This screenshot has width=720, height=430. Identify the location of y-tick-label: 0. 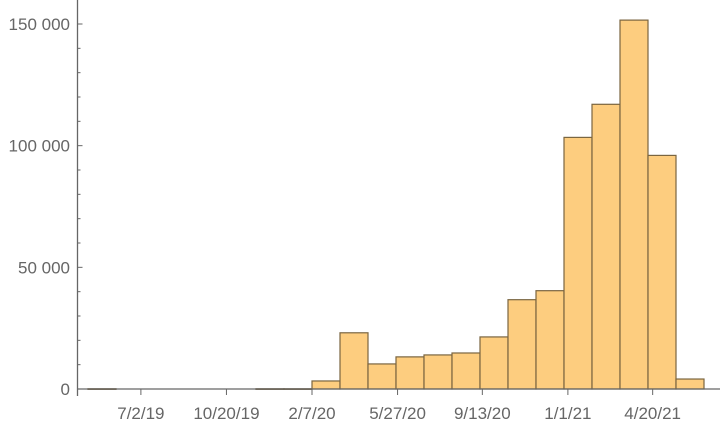
(65, 389).